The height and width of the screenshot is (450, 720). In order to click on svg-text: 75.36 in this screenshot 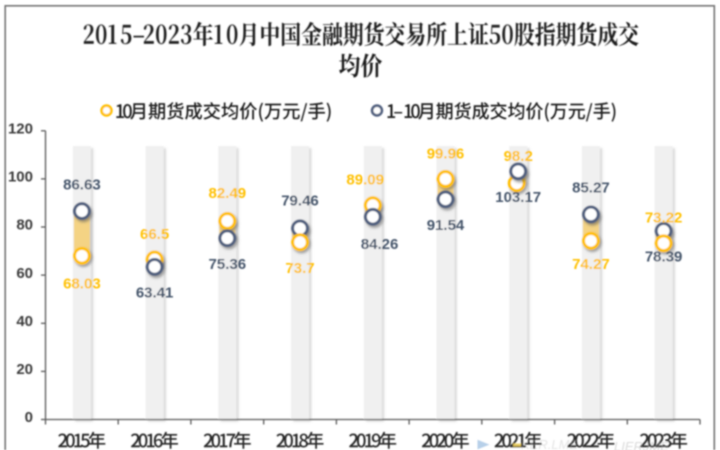, I will do `click(228, 264)`.